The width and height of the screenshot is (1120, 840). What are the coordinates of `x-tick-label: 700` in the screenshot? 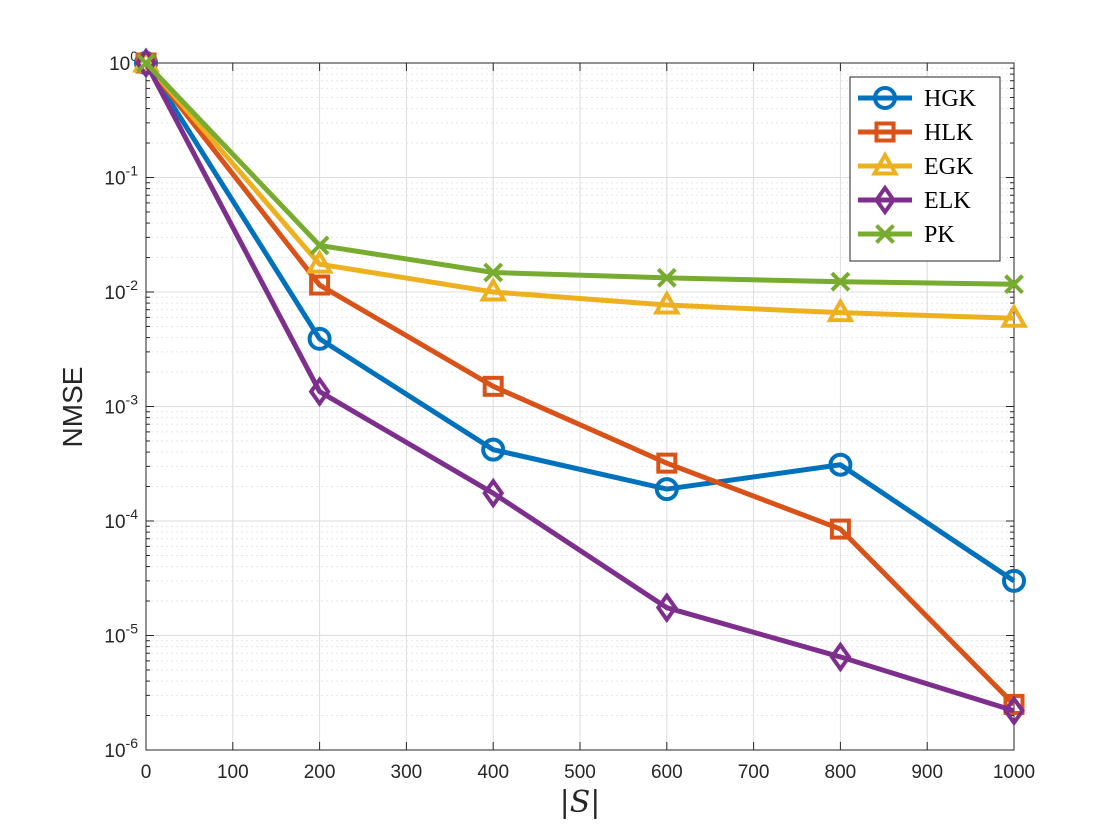 It's located at (754, 772).